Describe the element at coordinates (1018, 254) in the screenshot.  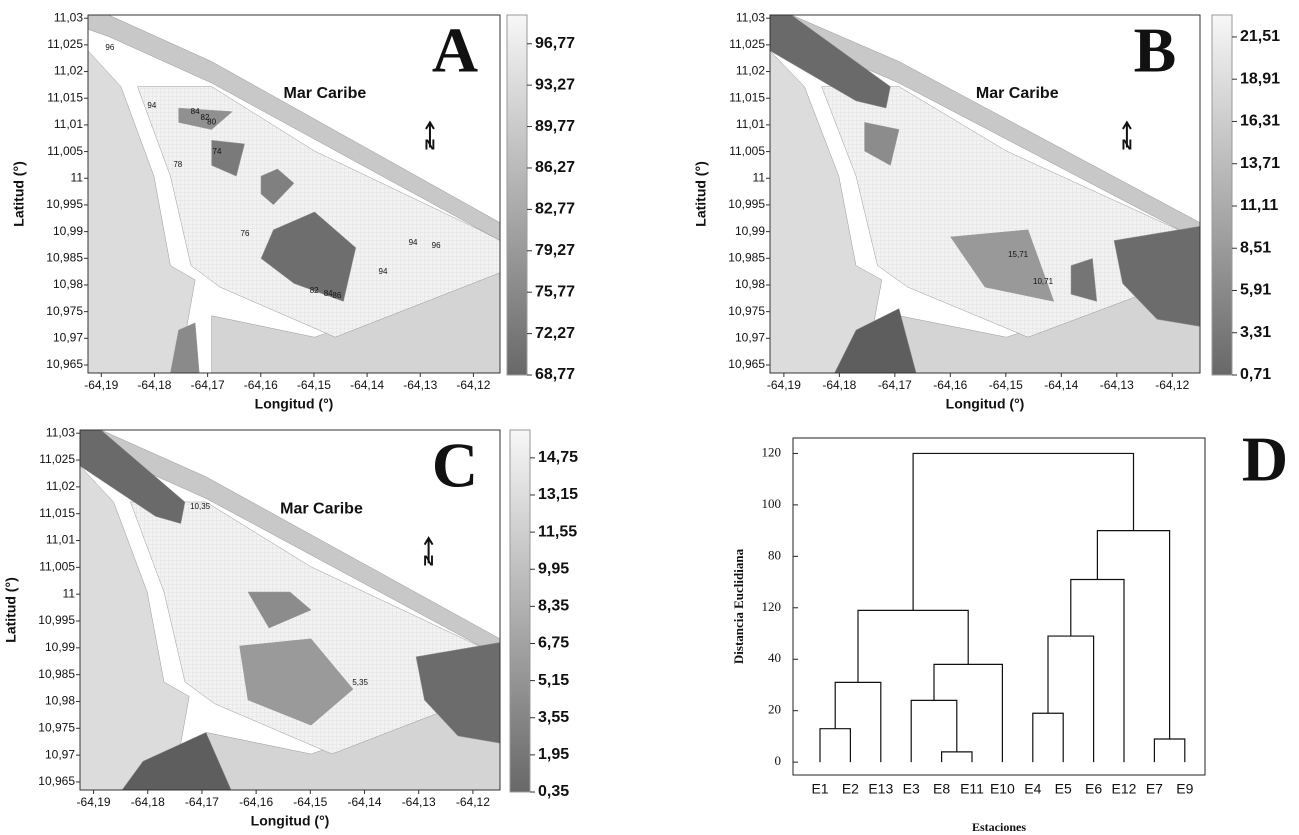
I see `contour-label: 15,71` at that location.